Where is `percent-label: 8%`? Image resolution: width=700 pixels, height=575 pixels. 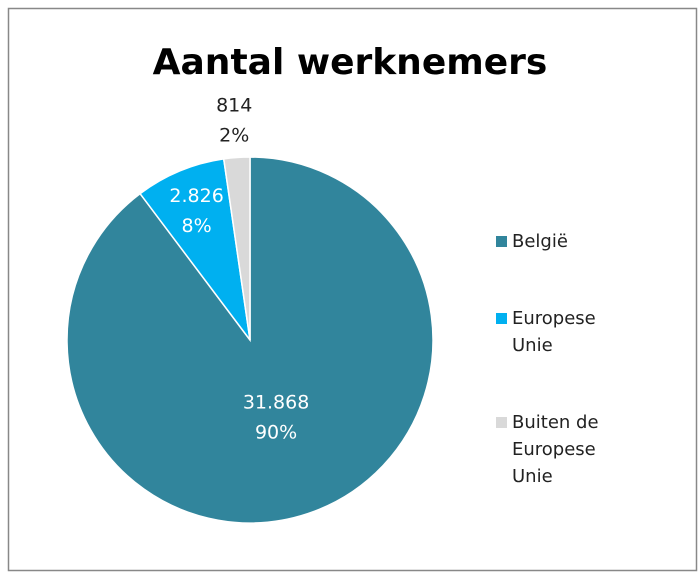 percent-label: 8% is located at coordinates (197, 226).